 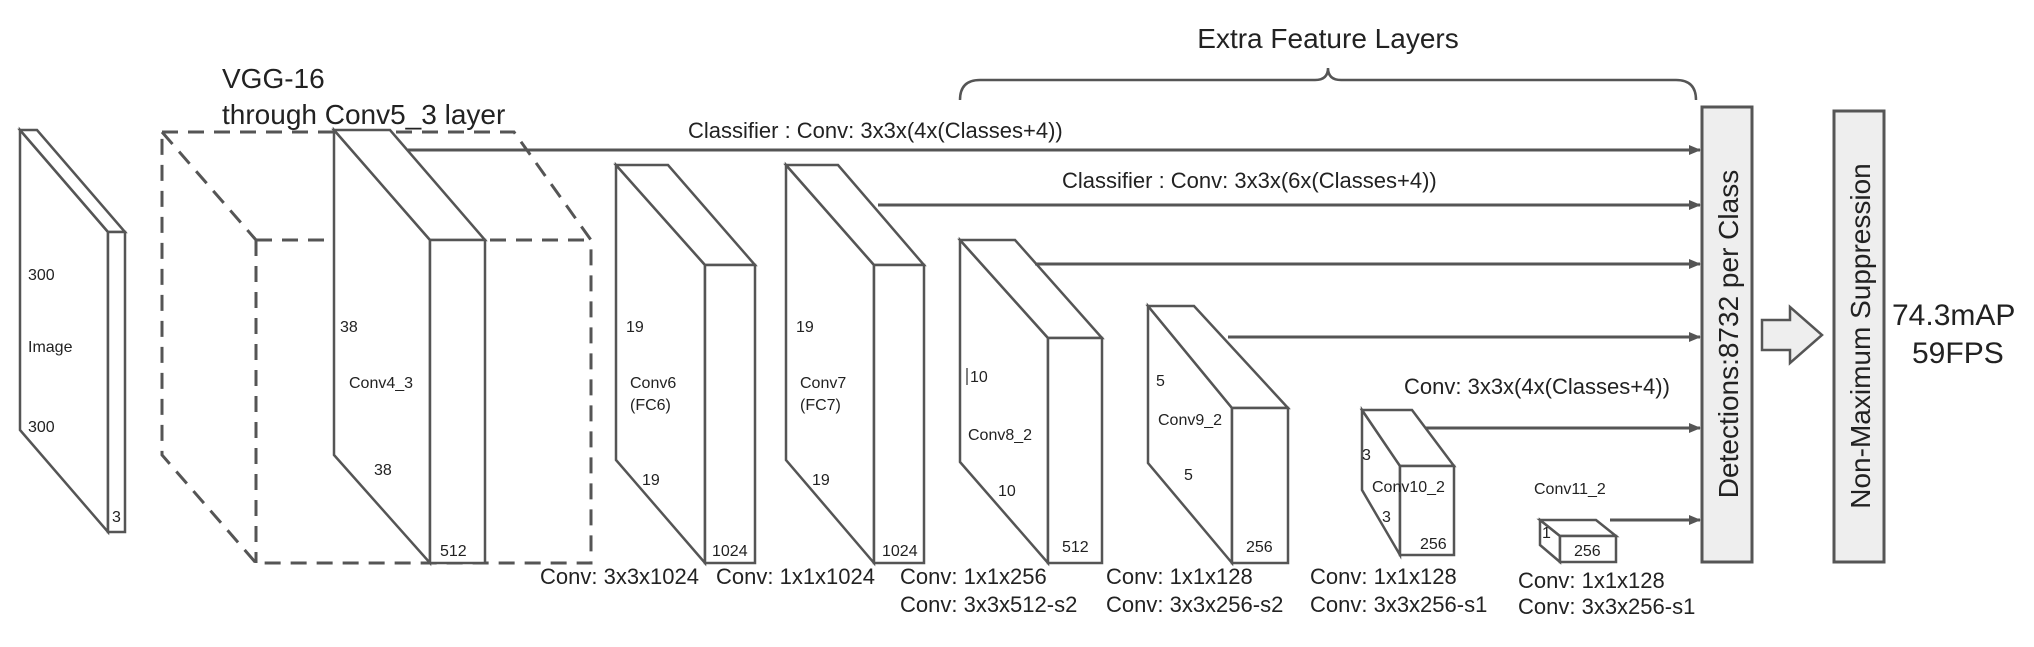 What do you see at coordinates (1958, 353) in the screenshot?
I see `result-fps: 59FPS` at bounding box center [1958, 353].